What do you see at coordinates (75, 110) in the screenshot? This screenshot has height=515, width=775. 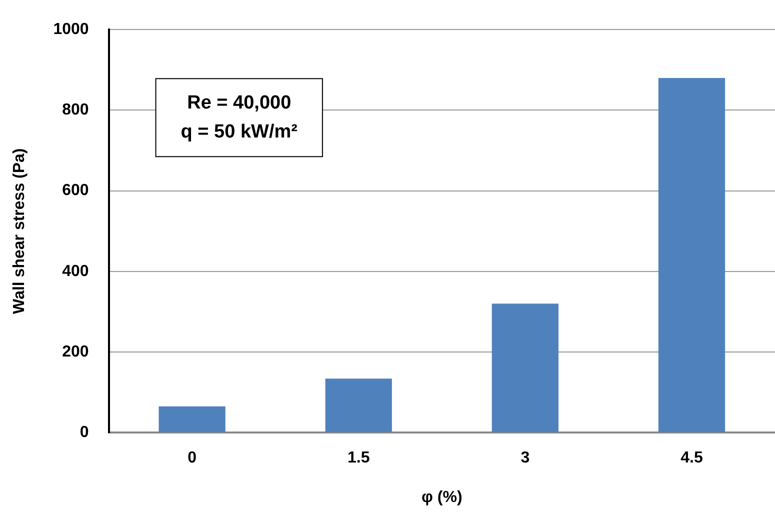 I see `y-tick-label: 800` at bounding box center [75, 110].